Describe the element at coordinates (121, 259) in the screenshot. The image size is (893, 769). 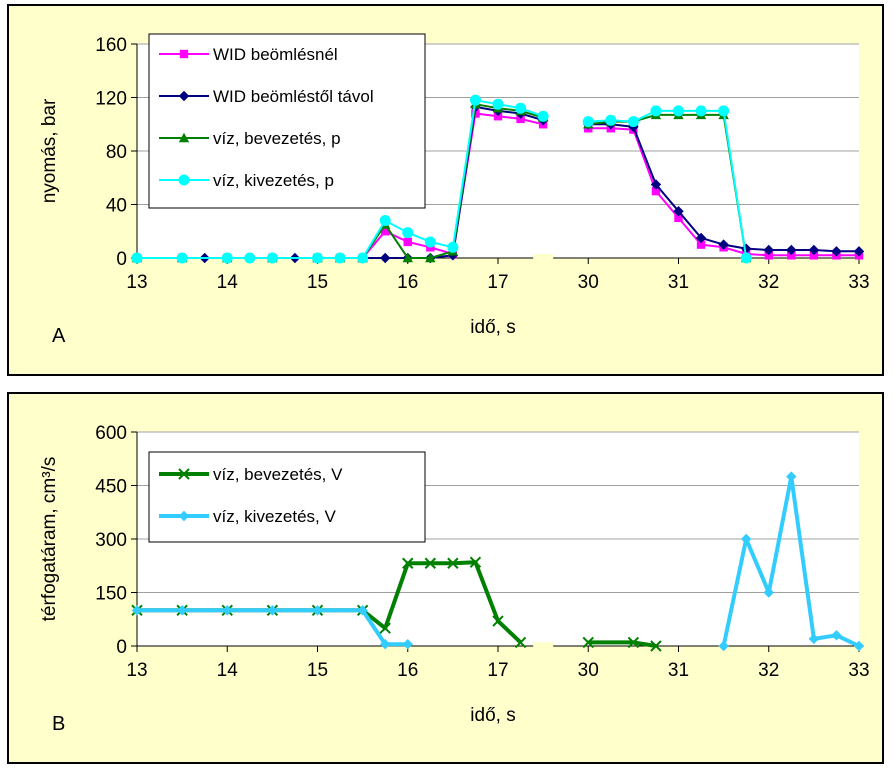
I see `y-tick-label: 0` at that location.